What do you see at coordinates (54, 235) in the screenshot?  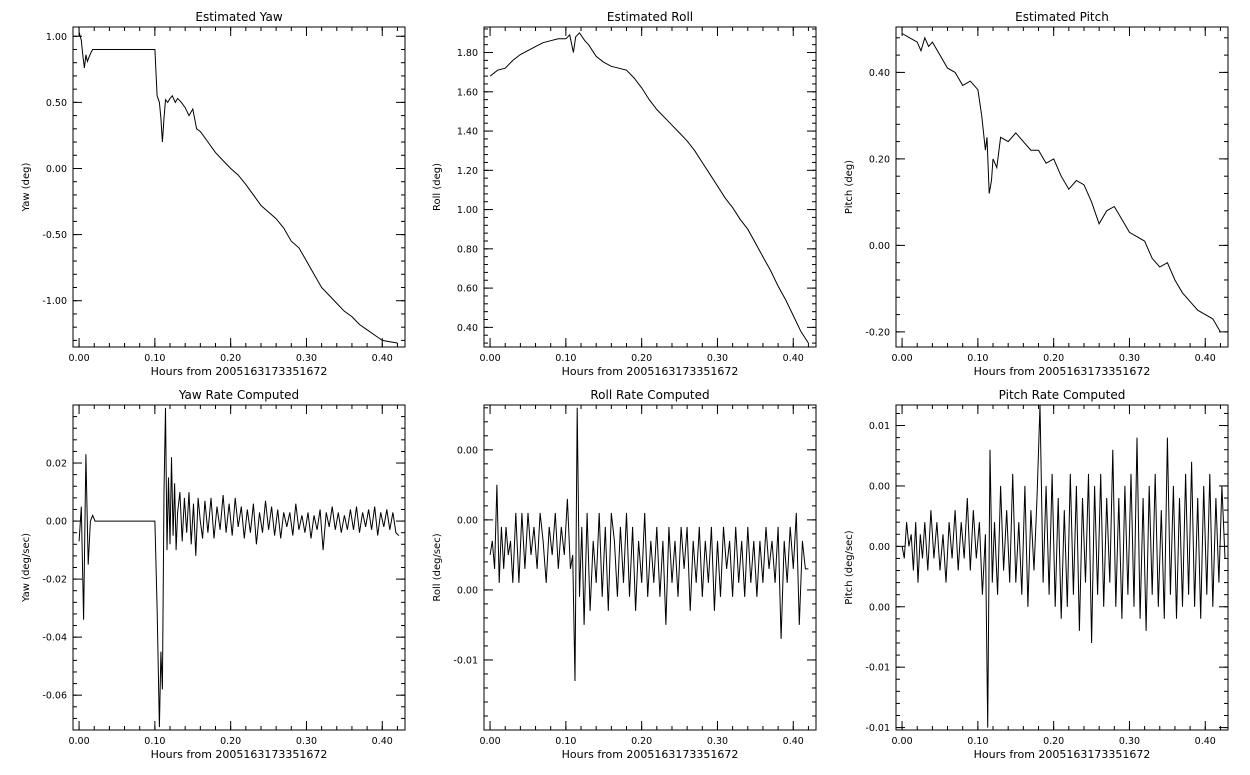 I see `y-tick-label: -0.50` at bounding box center [54, 235].